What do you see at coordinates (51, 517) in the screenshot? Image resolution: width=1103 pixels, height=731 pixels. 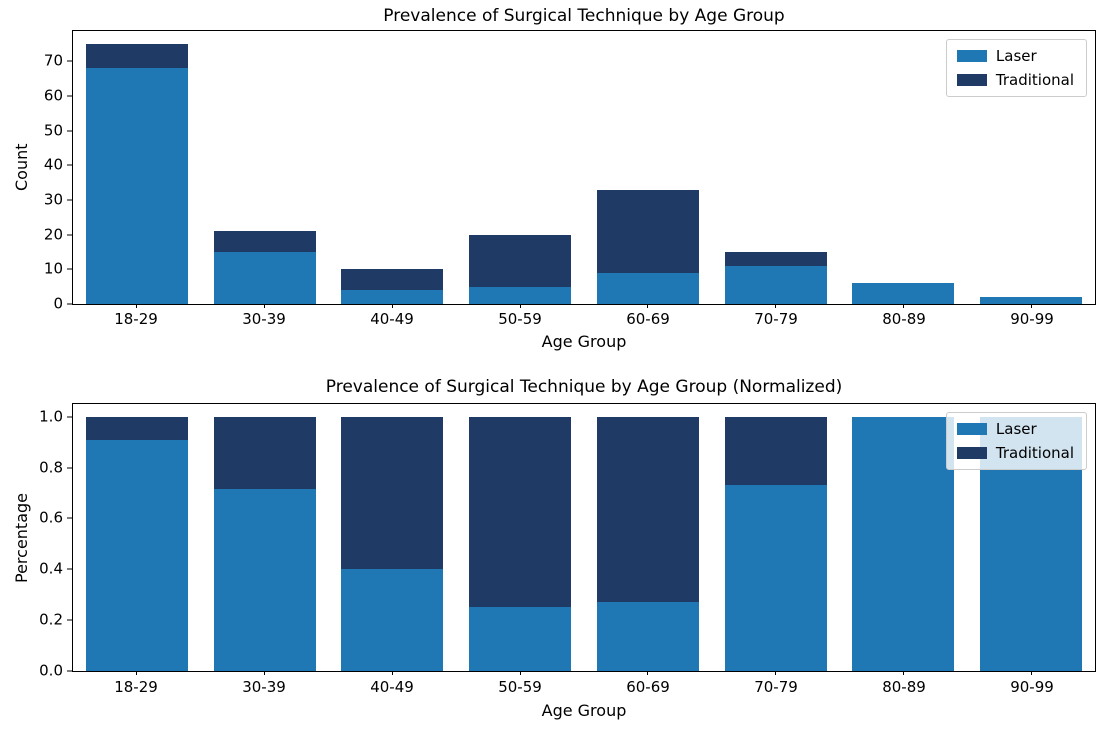 I see `y-tick-label: 0.6` at bounding box center [51, 517].